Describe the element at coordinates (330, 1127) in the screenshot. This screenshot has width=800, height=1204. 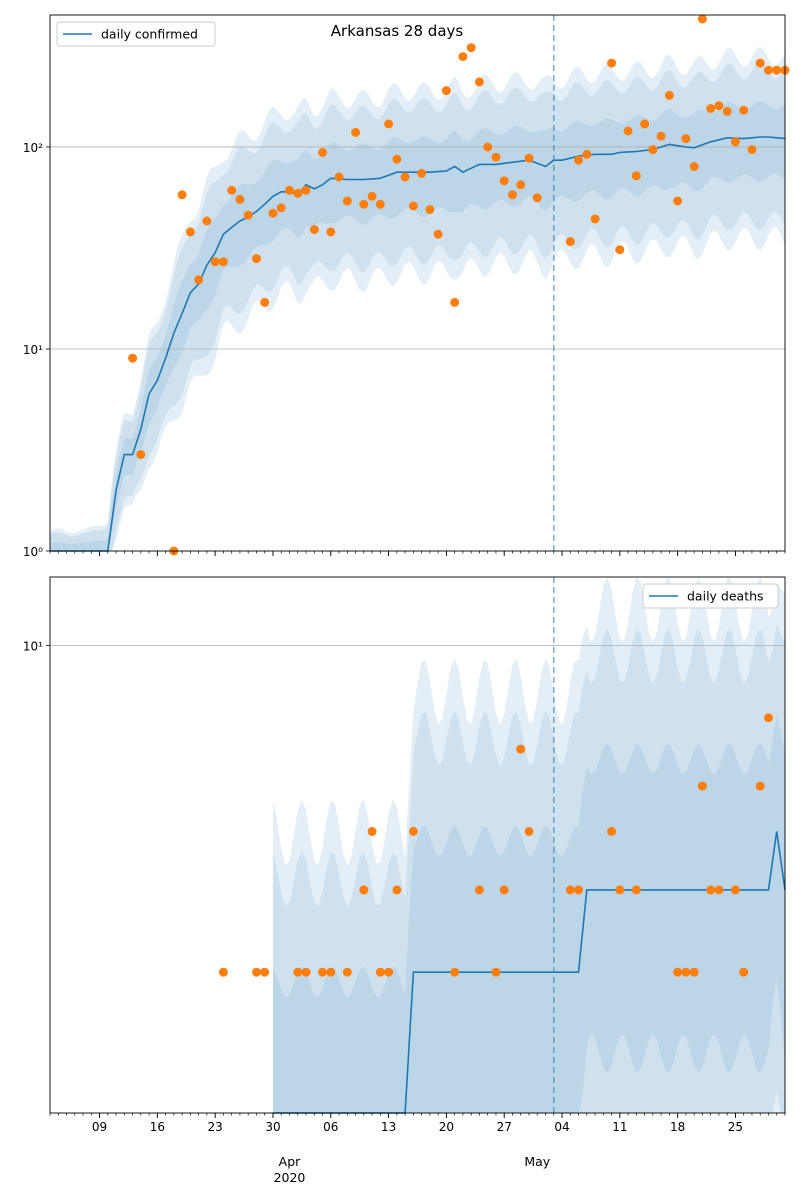
I see `xtick-label: 06` at that location.